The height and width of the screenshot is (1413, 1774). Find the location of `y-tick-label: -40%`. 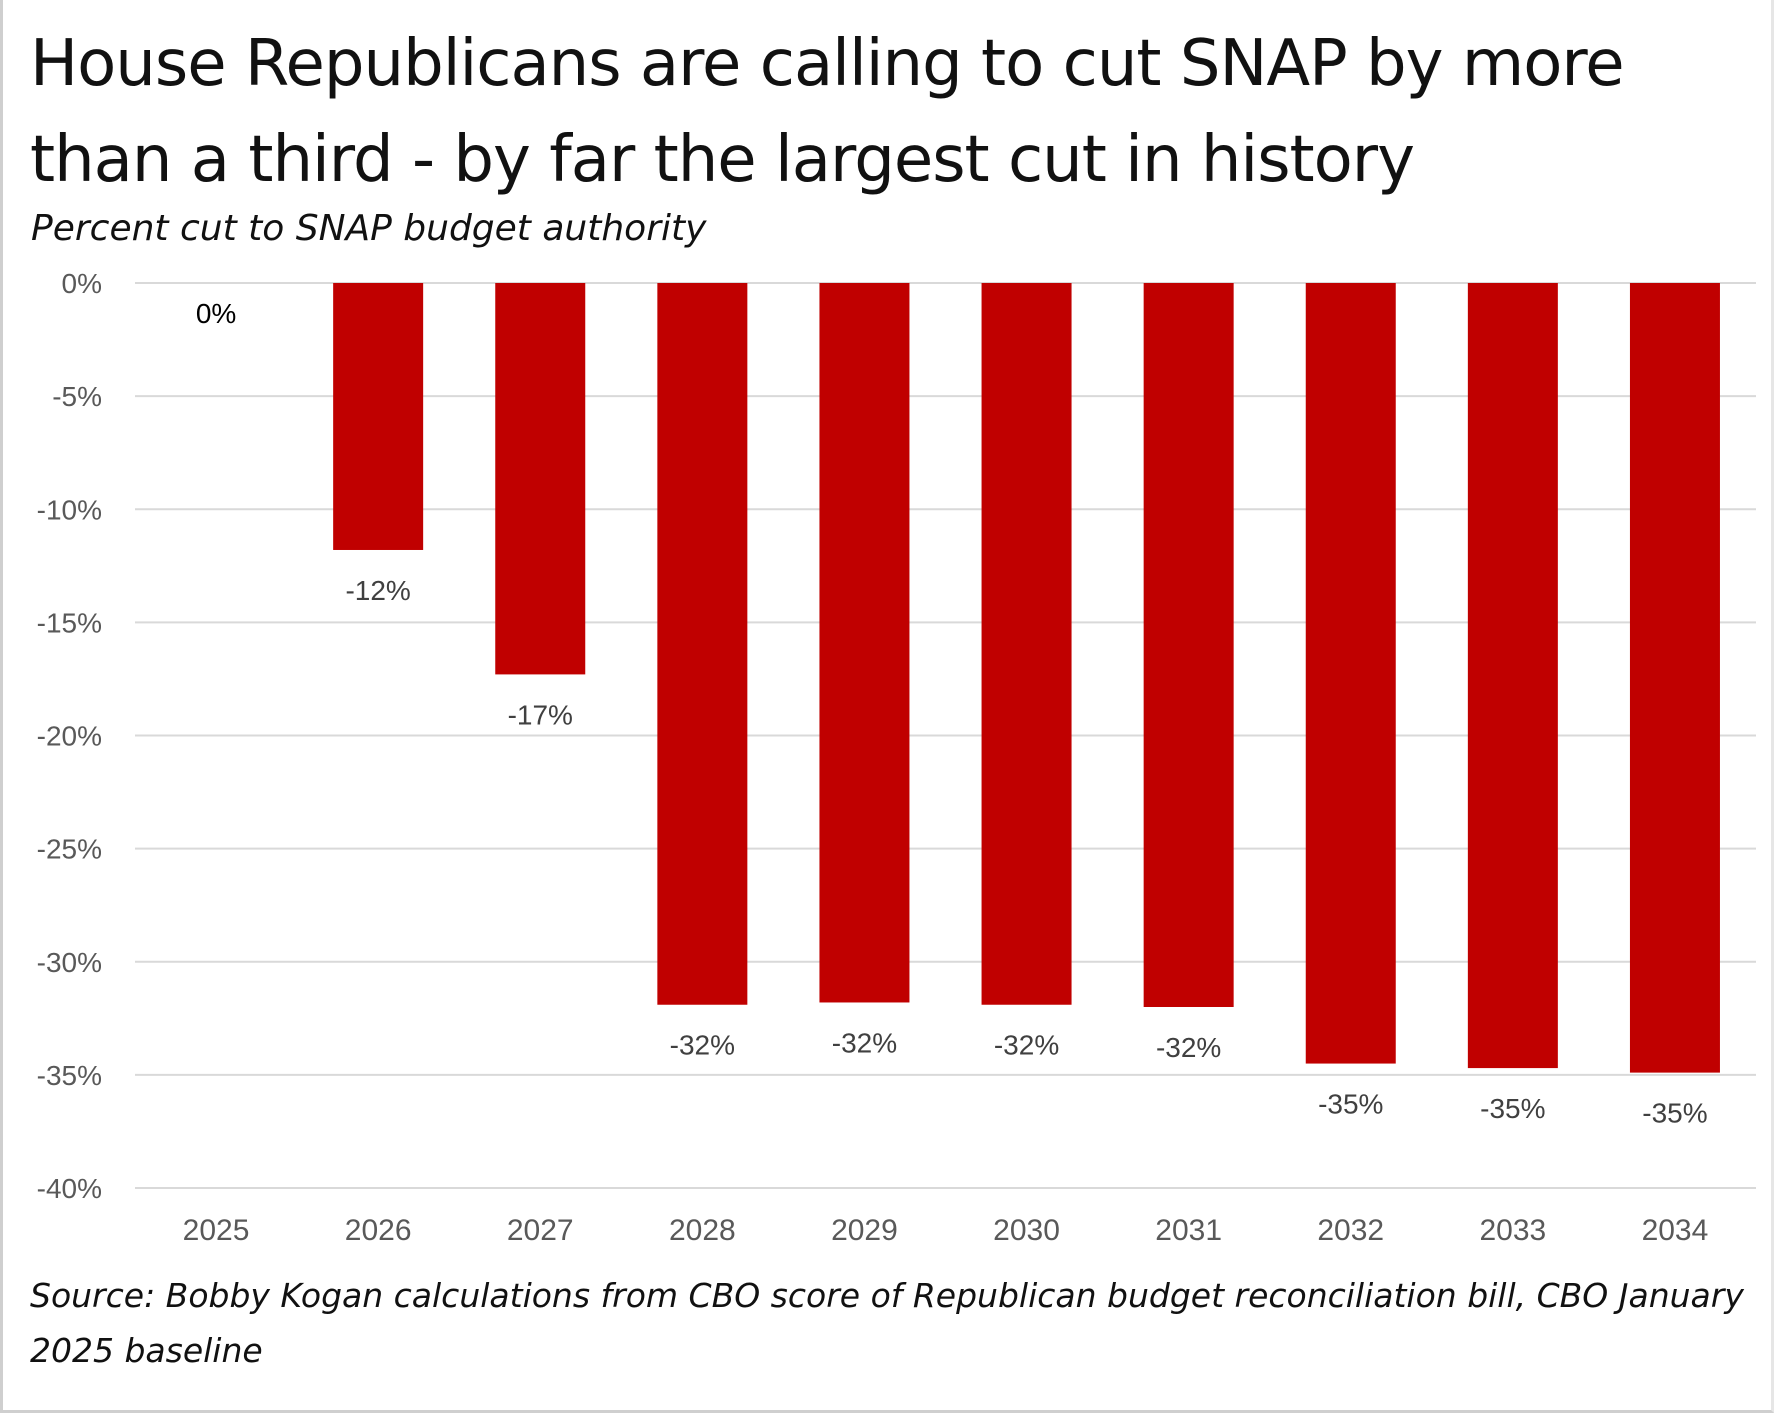

y-tick-label: -40% is located at coordinates (69, 1188).